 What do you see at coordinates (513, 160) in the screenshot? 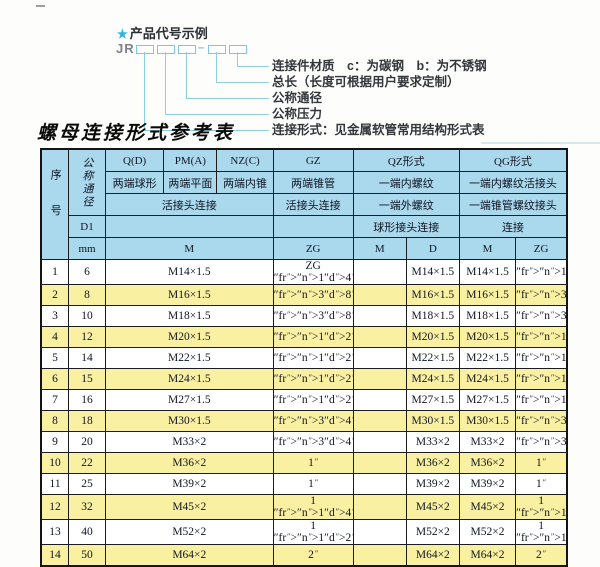
I see `header-qg-form: QG形式` at bounding box center [513, 160].